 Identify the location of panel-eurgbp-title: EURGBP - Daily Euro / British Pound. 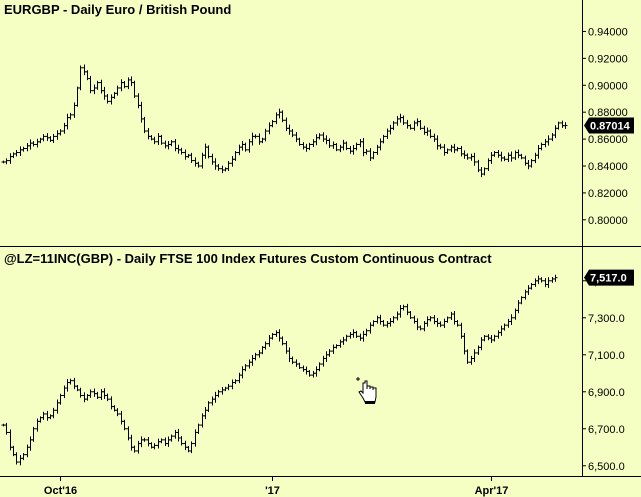
(117, 9).